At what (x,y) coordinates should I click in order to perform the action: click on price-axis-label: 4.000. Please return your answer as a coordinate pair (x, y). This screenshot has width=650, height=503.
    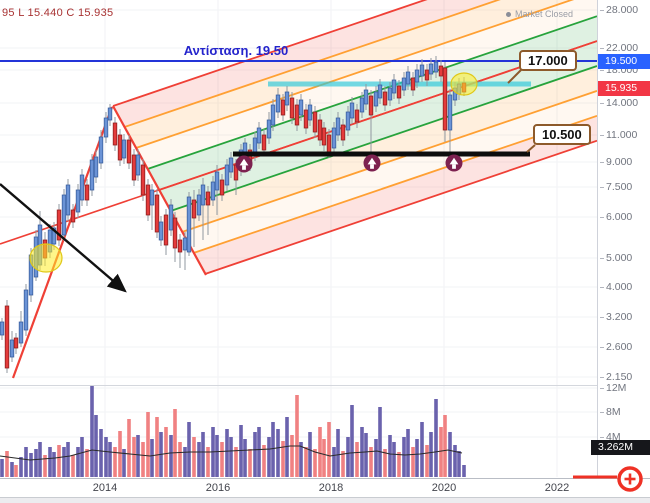
    Looking at the image, I should click on (616, 287).